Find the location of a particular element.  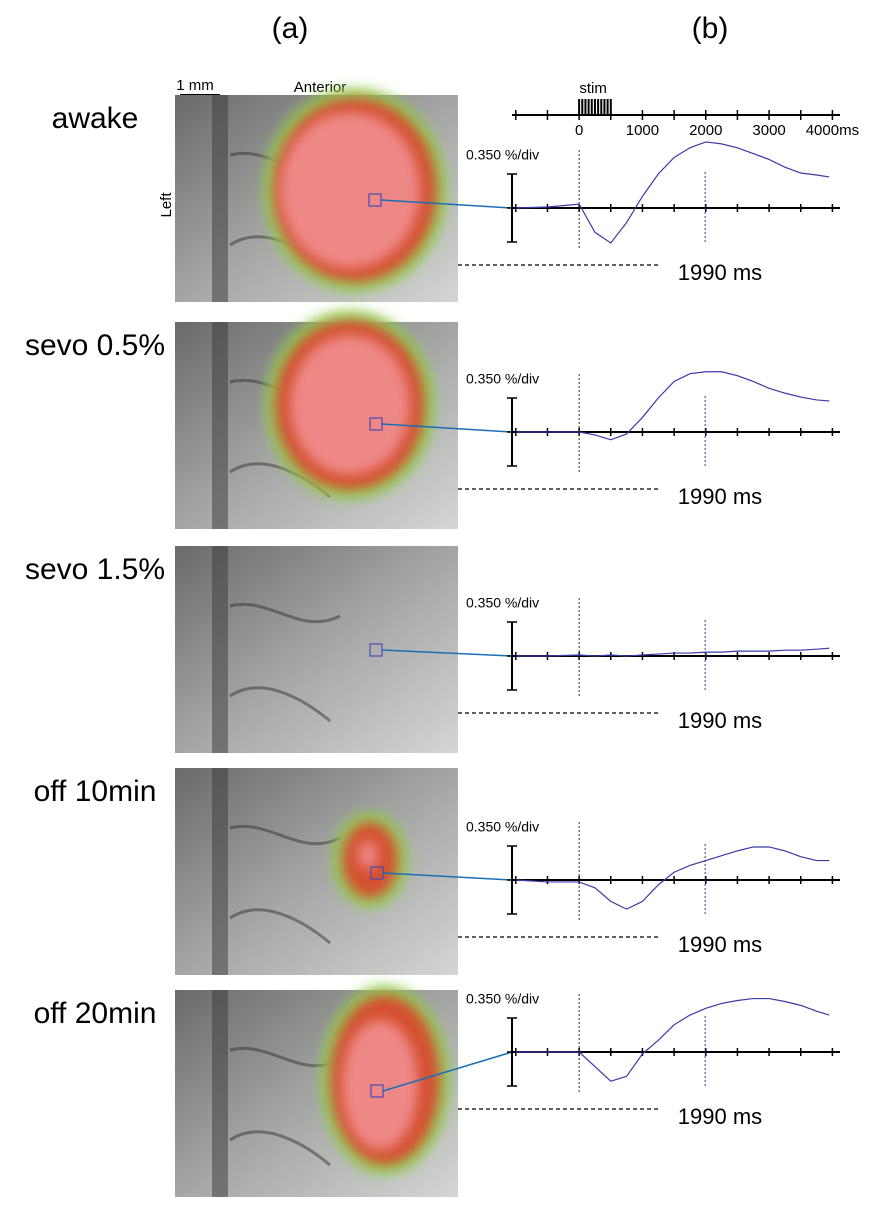

stim-axis: 0 1000 2000 3000 4000ms stim is located at coordinates (685, 109).